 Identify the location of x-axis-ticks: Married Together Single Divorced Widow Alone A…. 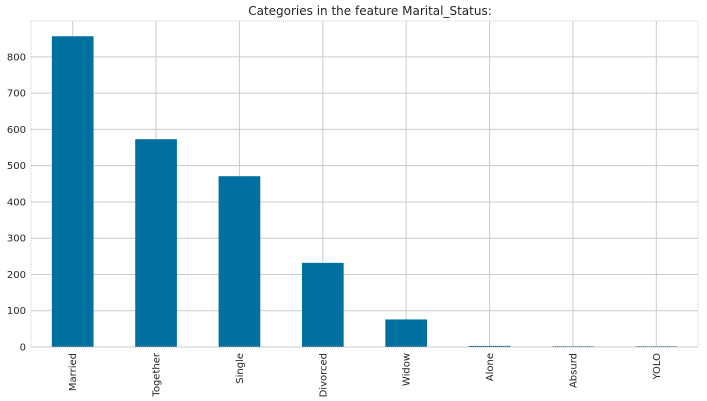
(365, 374).